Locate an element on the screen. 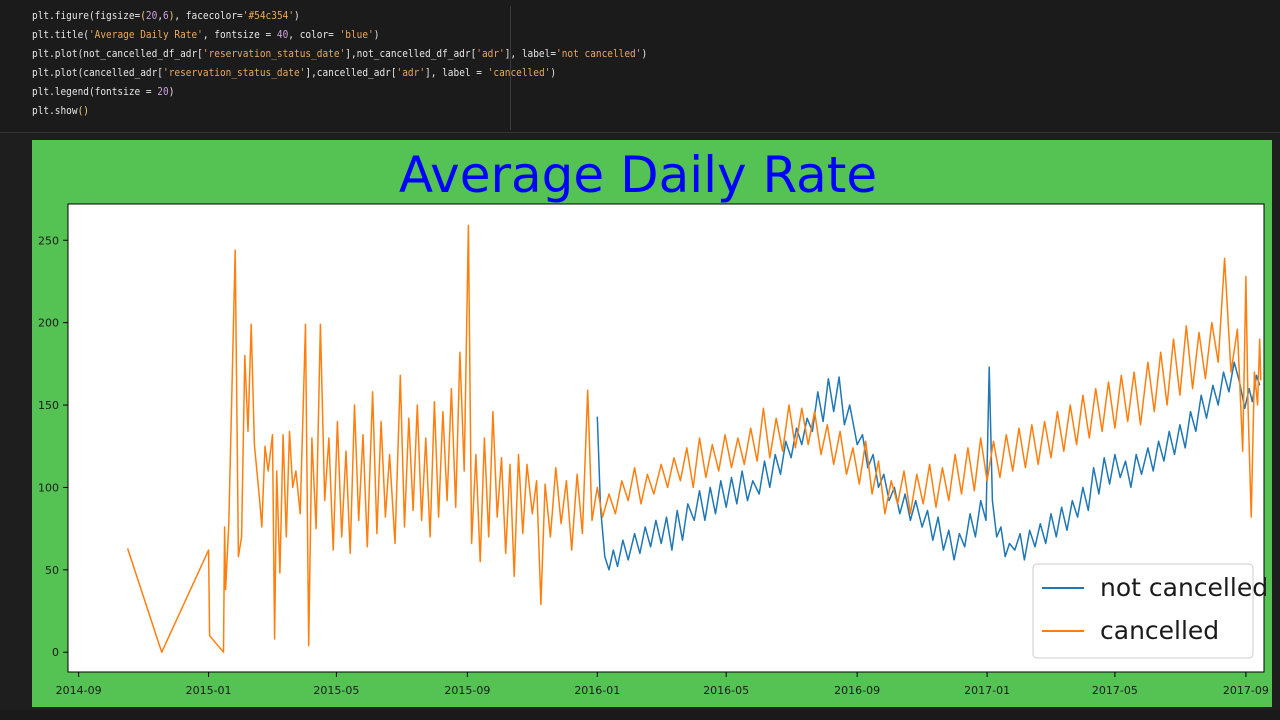 The width and height of the screenshot is (1280, 720). code-token: plt.plot(not_cancelled_df_adr[ is located at coordinates (117, 53).